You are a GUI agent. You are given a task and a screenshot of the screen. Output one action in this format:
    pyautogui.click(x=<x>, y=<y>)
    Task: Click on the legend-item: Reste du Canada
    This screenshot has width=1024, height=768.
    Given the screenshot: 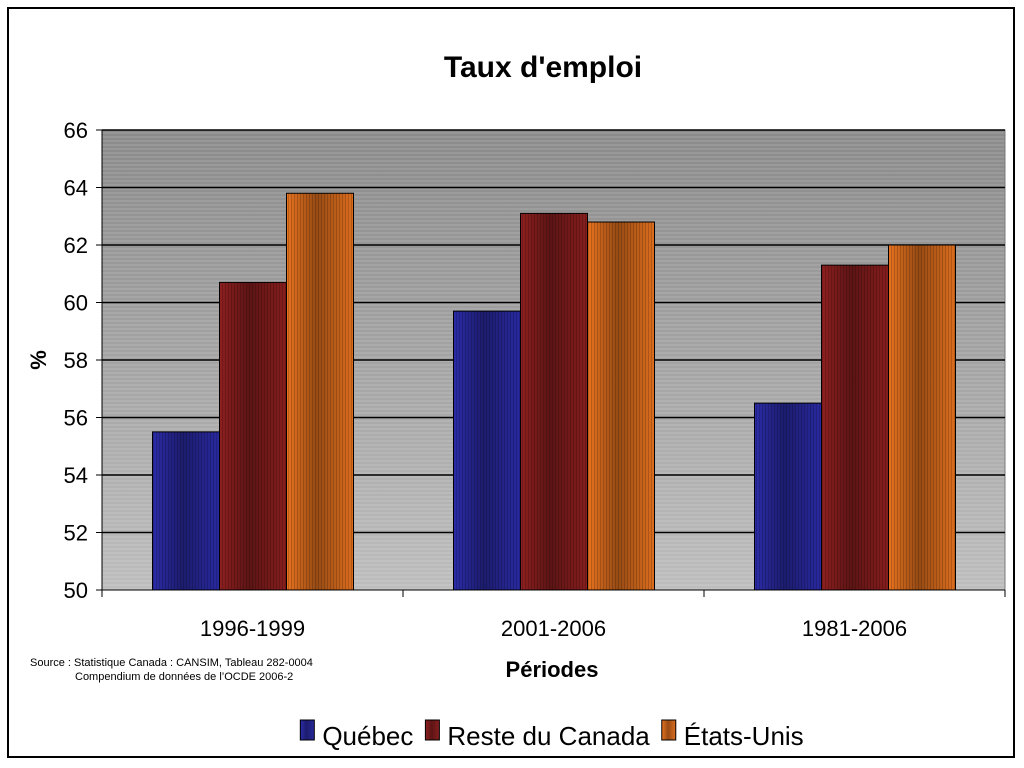 What is the action you would take?
    pyautogui.click(x=537, y=735)
    